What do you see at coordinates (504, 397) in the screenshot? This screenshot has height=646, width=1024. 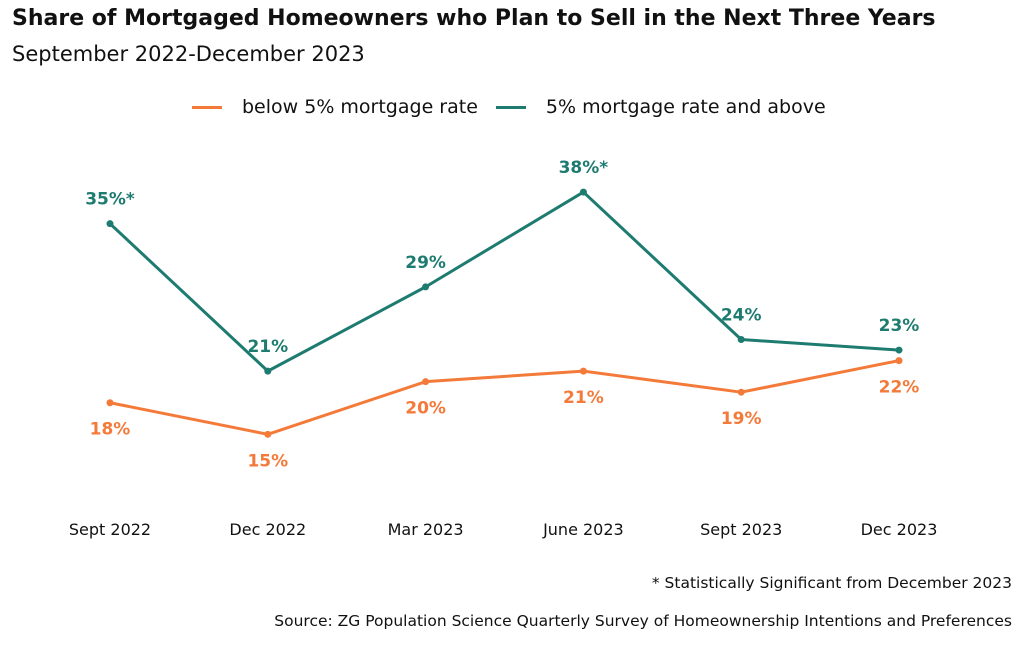 I see `series-line-below` at bounding box center [504, 397].